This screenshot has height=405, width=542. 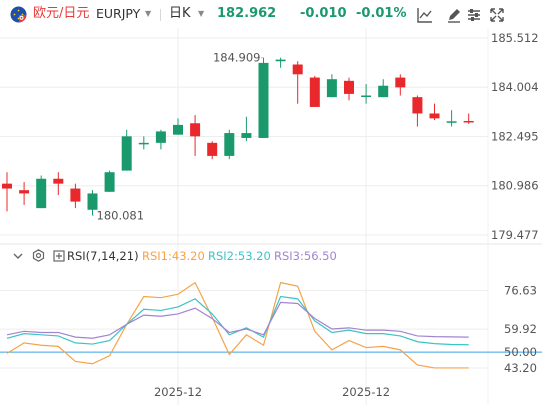 I want to click on date-tick-1: 2025-12, so click(x=178, y=392).